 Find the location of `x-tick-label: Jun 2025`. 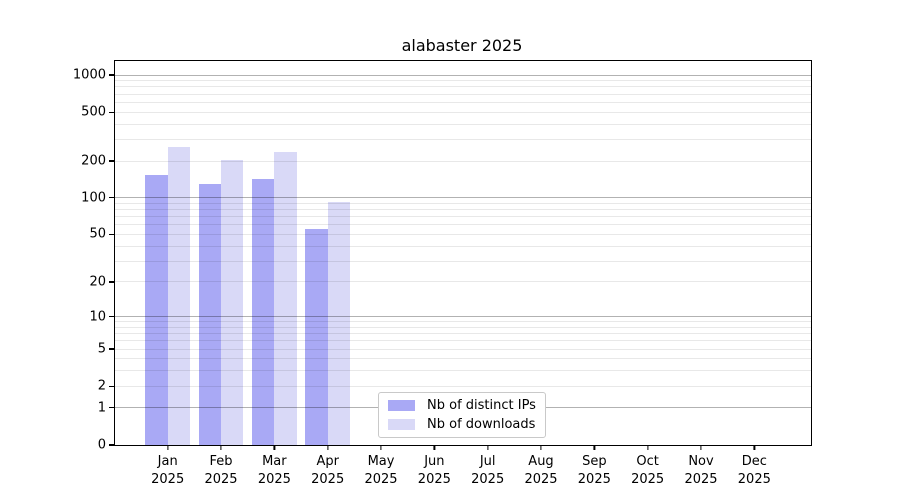

x-tick-label: Jun 2025 is located at coordinates (434, 471).